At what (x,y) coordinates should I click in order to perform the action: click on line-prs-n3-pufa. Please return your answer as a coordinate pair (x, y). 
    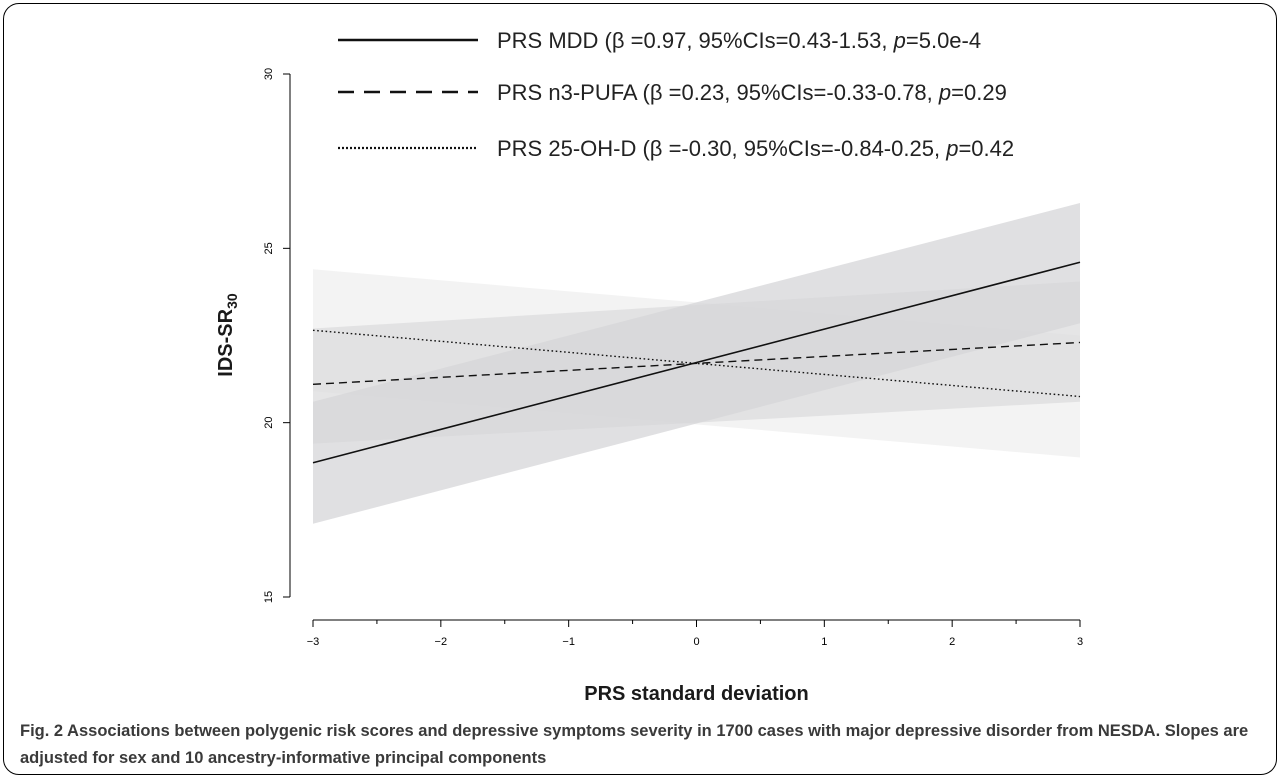
    Looking at the image, I should click on (696, 363).